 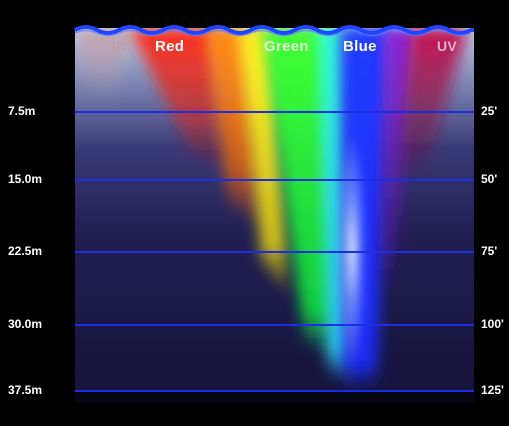 I want to click on red-label: Red, so click(x=170, y=46).